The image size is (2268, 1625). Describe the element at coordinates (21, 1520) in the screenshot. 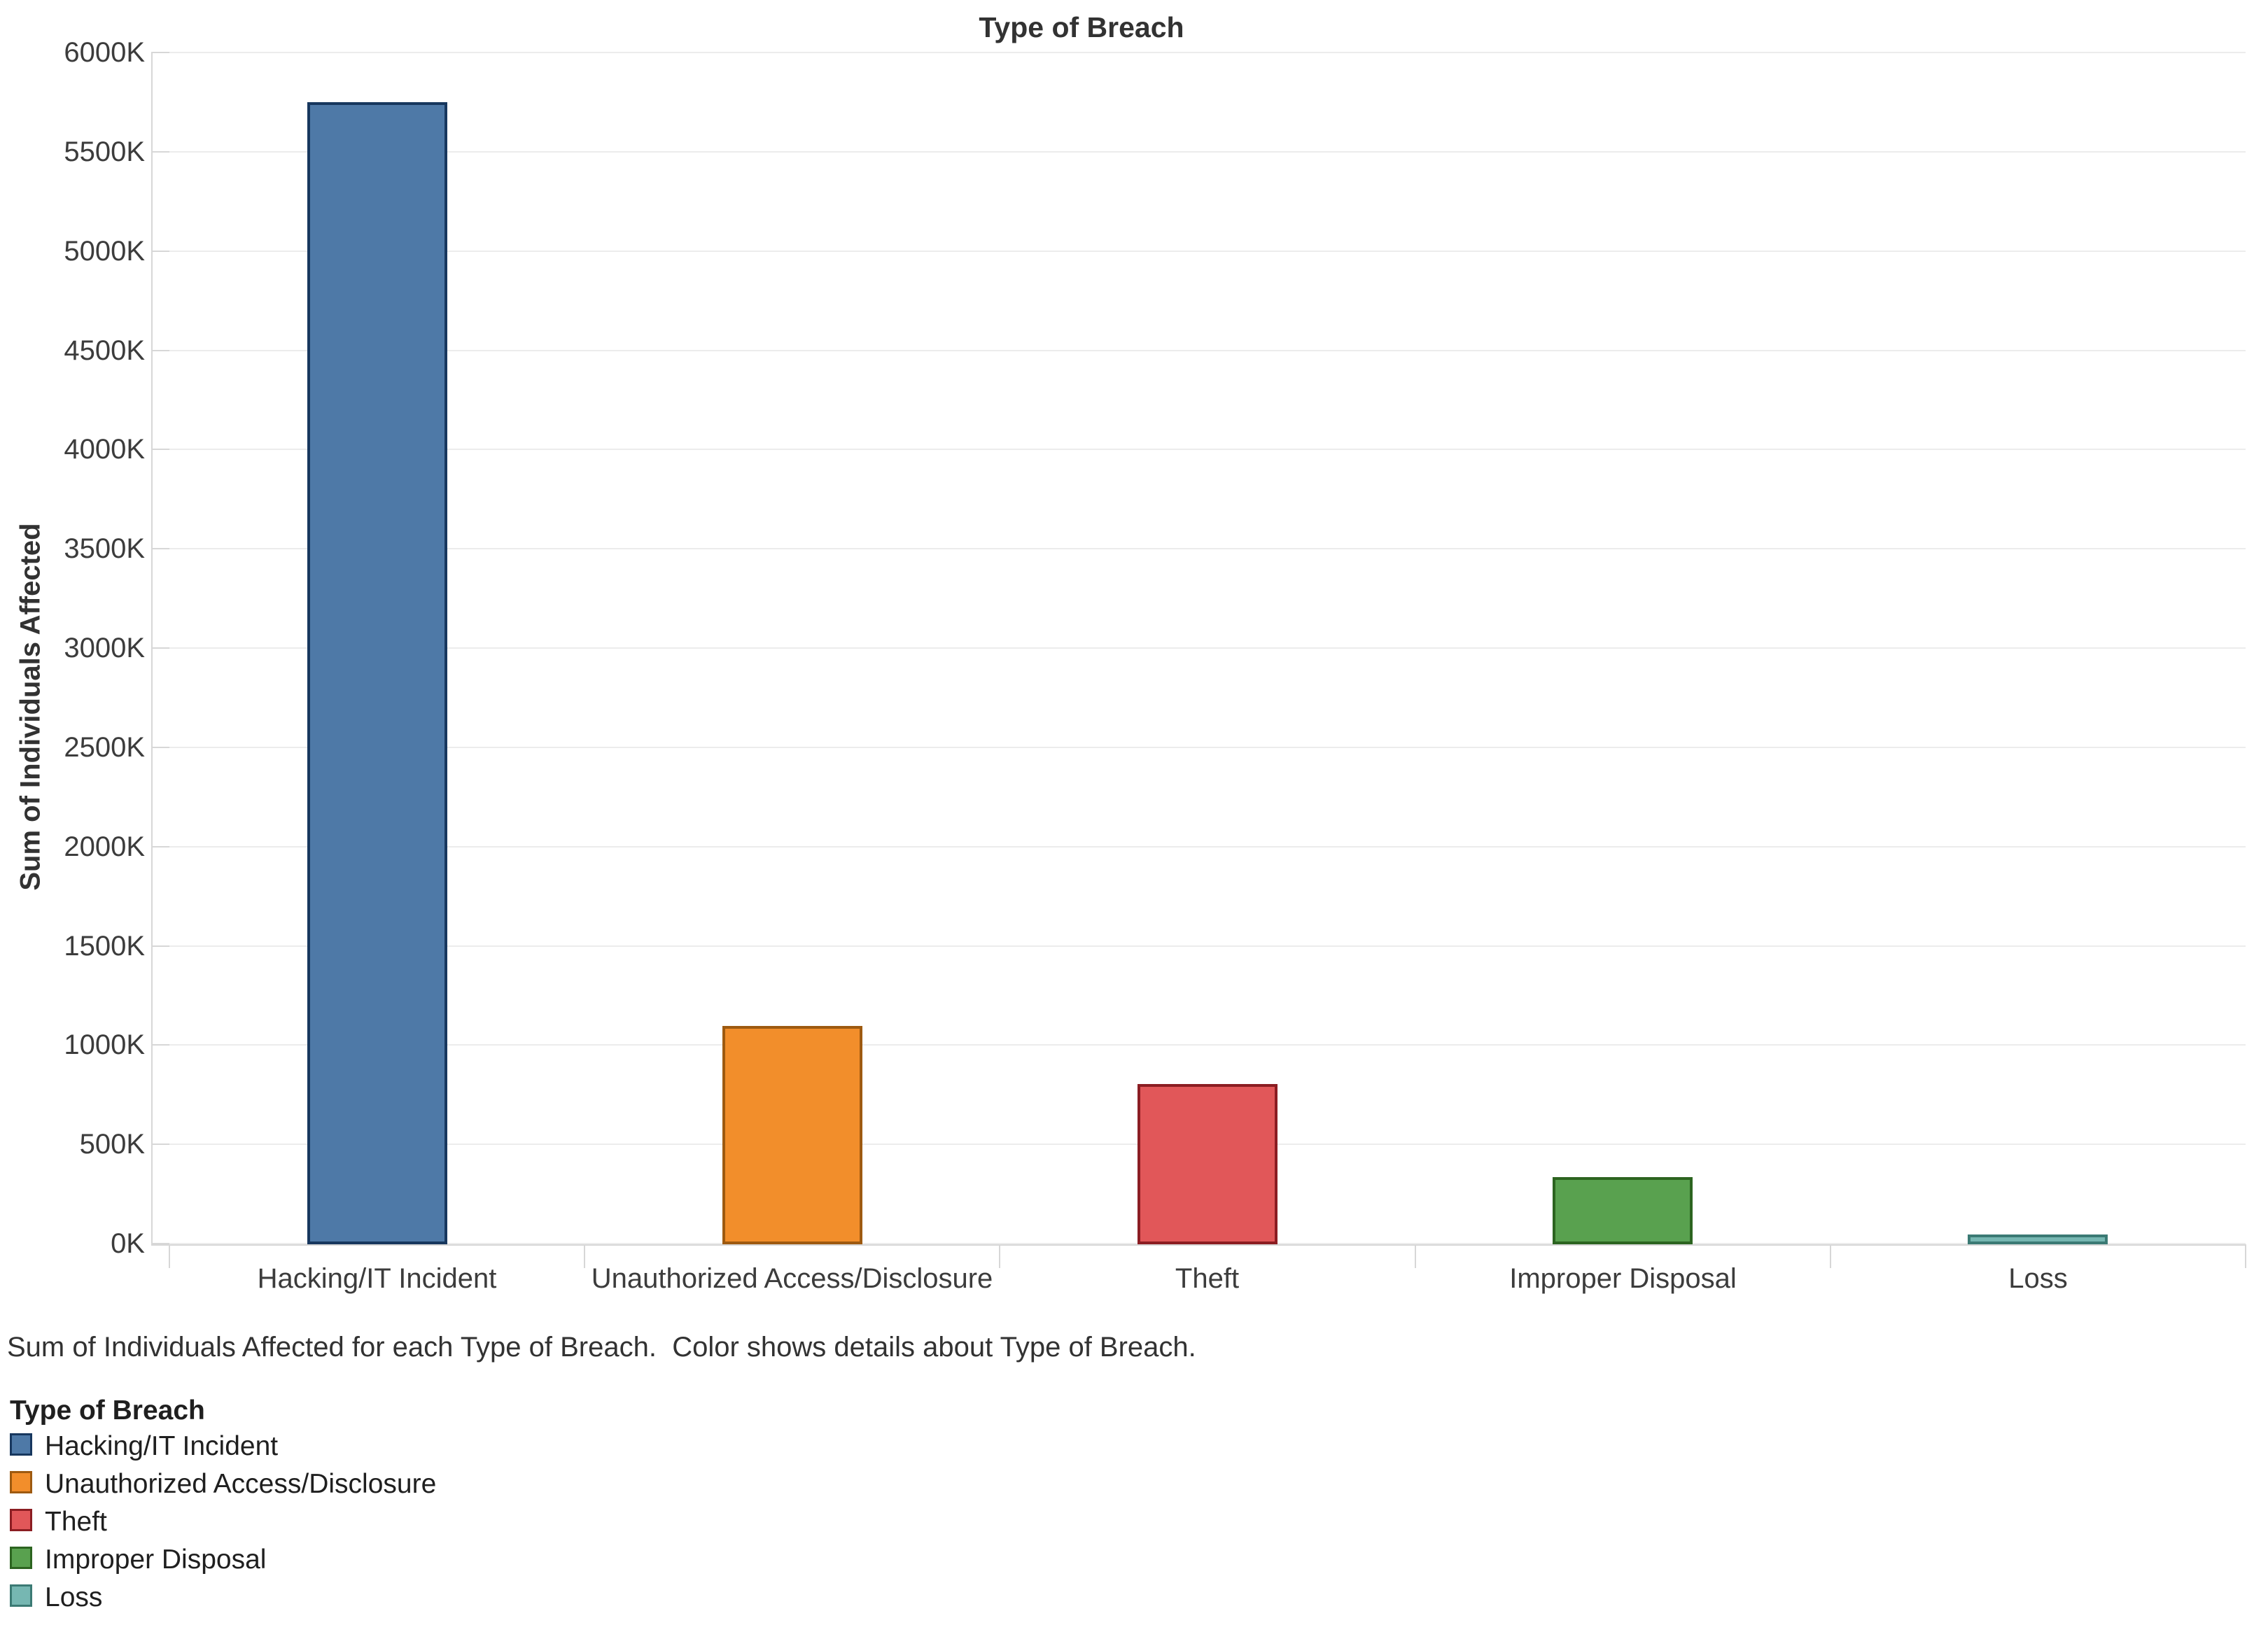

I see `legend-swatch-theft` at that location.